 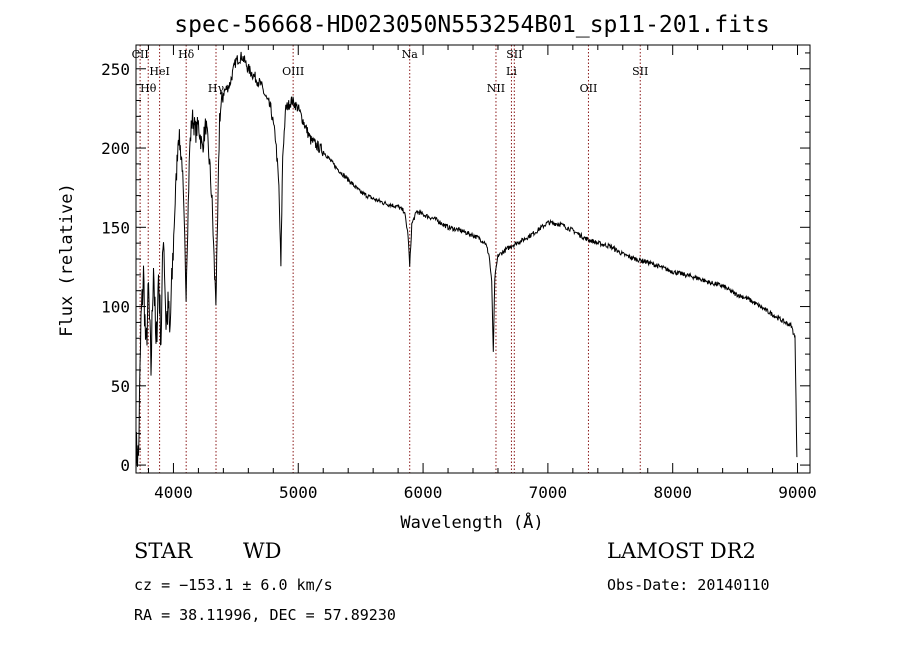 What do you see at coordinates (148, 88) in the screenshot?
I see `reference-line-label: Hθ` at bounding box center [148, 88].